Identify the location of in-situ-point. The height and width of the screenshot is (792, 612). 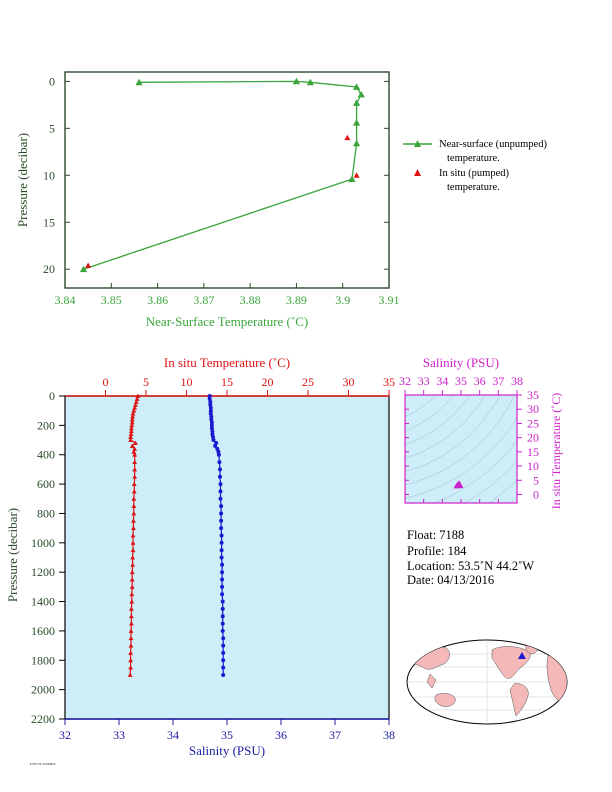
(88, 265).